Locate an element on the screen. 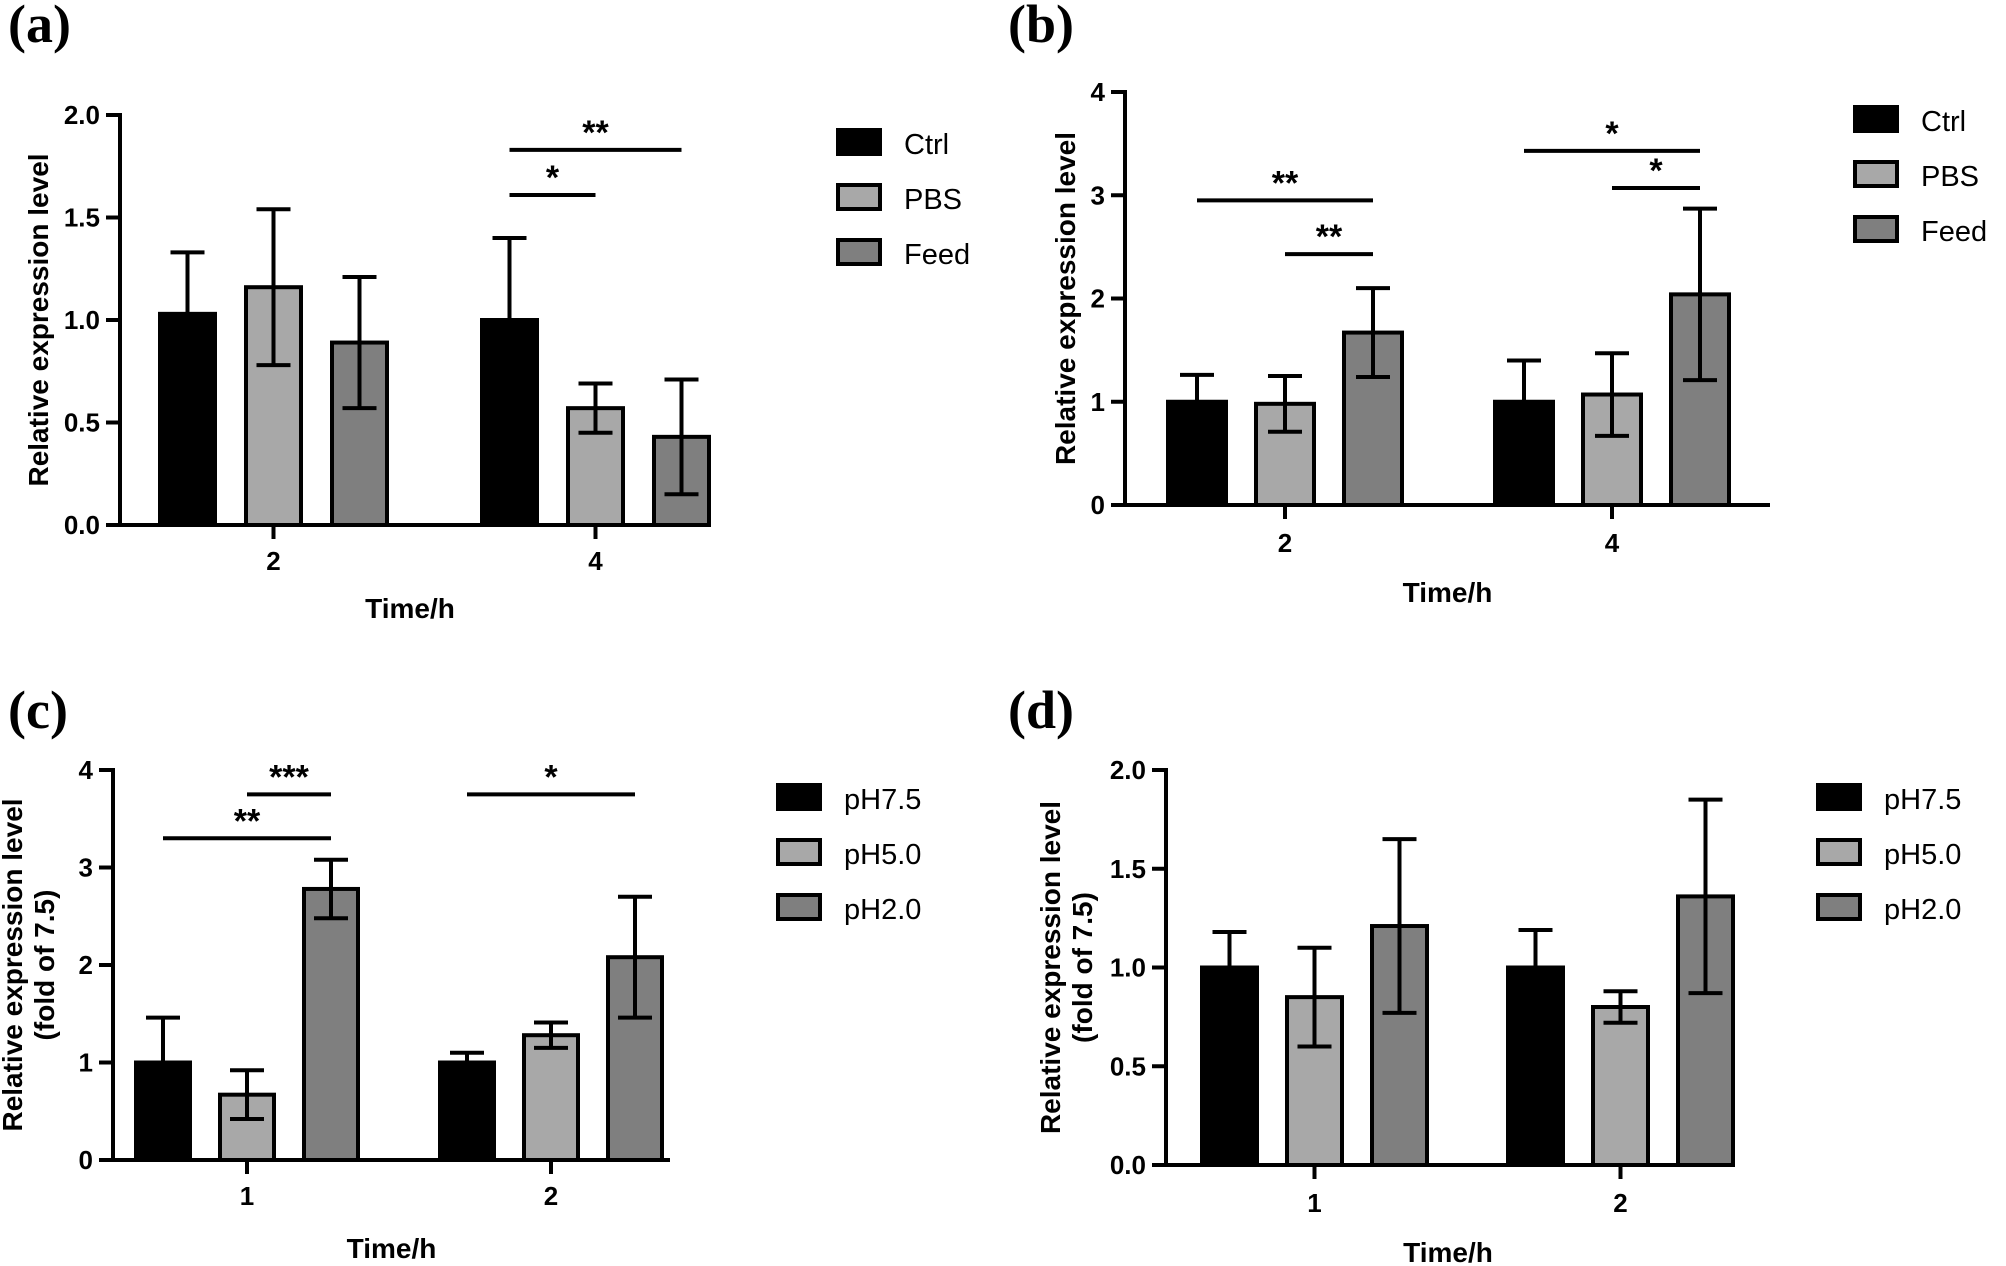 This screenshot has height=1266, width=2006. panel-label: (d) is located at coordinates (1041, 710).